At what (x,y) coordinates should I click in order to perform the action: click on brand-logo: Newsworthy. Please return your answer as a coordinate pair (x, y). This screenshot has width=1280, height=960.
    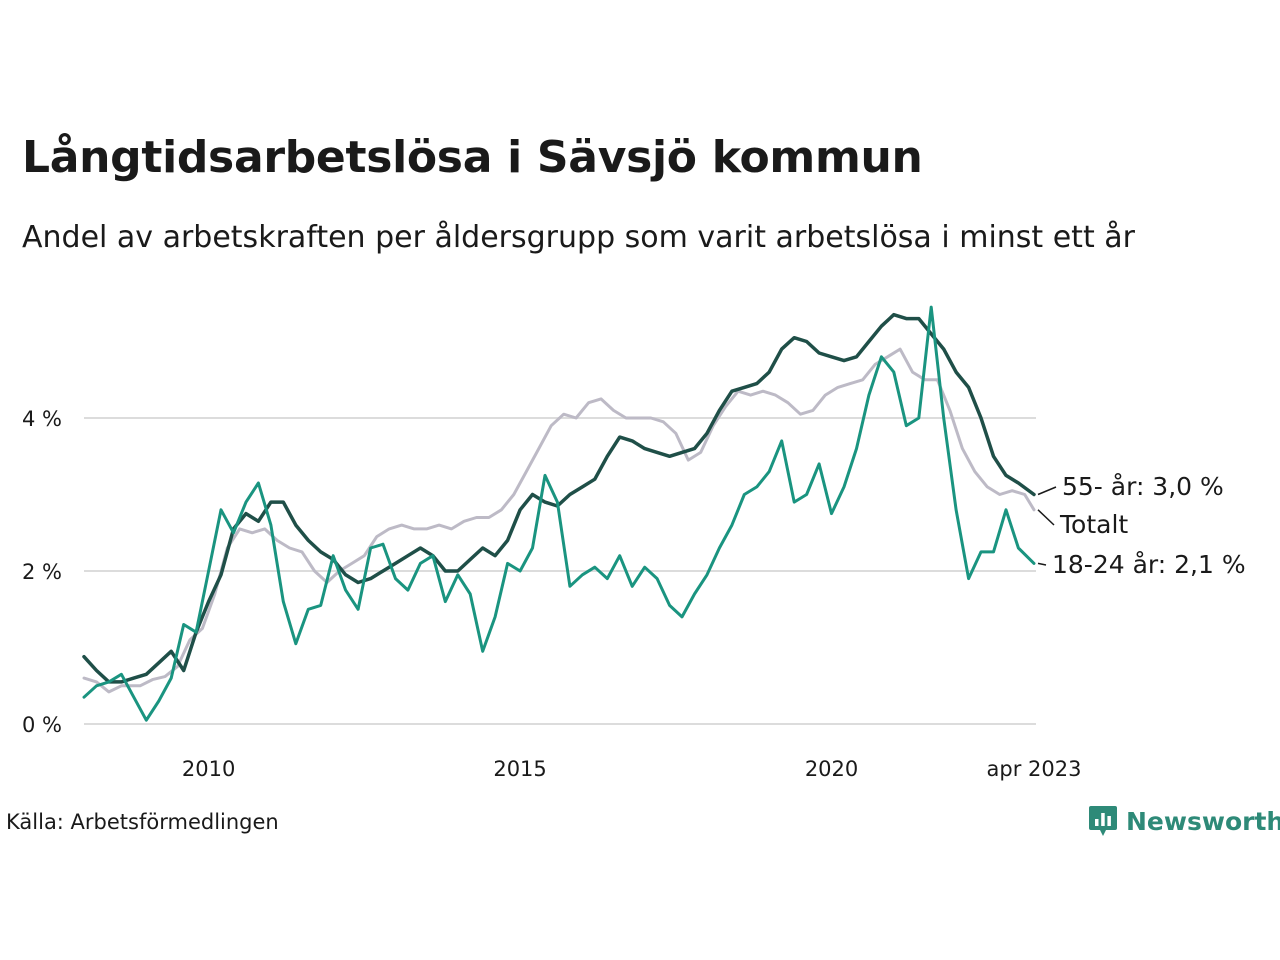
    Looking at the image, I should click on (1184, 821).